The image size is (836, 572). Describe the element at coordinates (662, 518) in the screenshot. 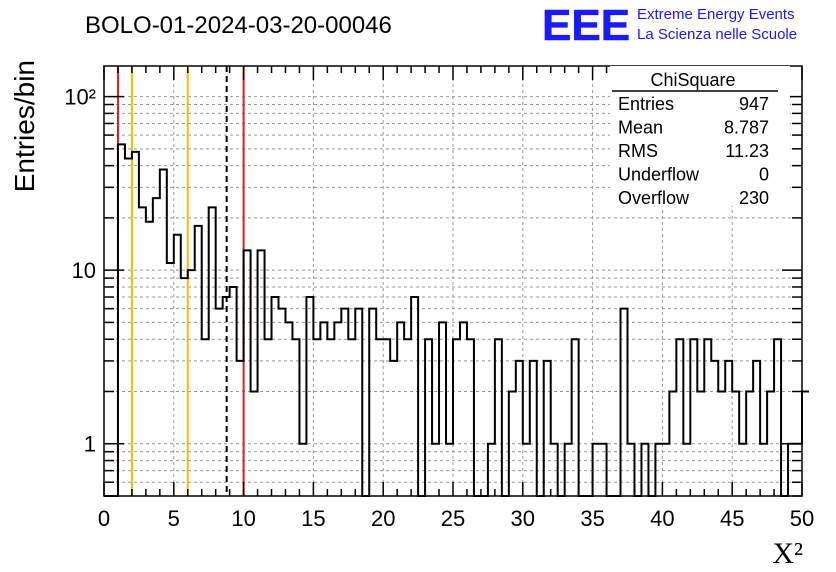

I see `x-tick-label-8: 40` at that location.